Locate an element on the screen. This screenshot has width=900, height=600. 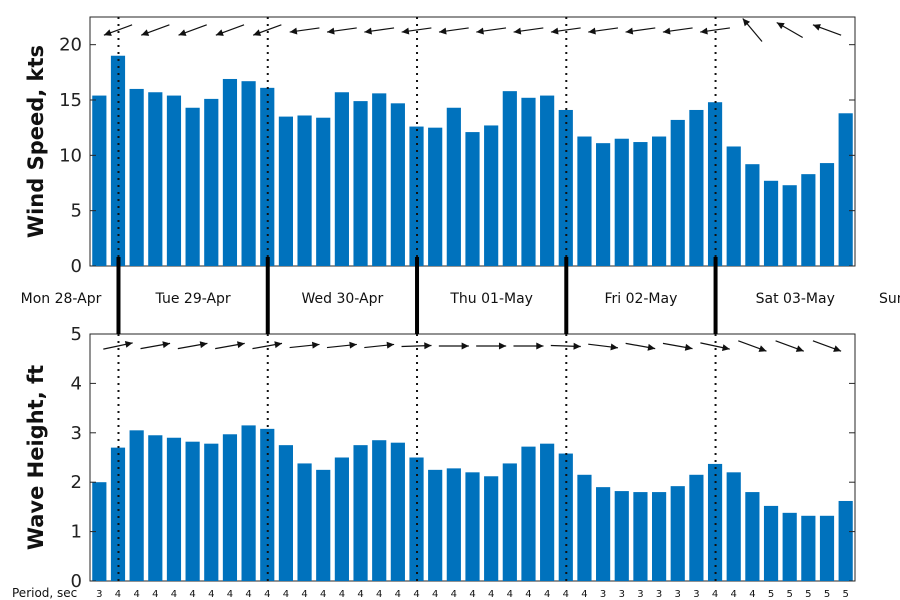
period-row-label: Period, sec is located at coordinates (44, 593).